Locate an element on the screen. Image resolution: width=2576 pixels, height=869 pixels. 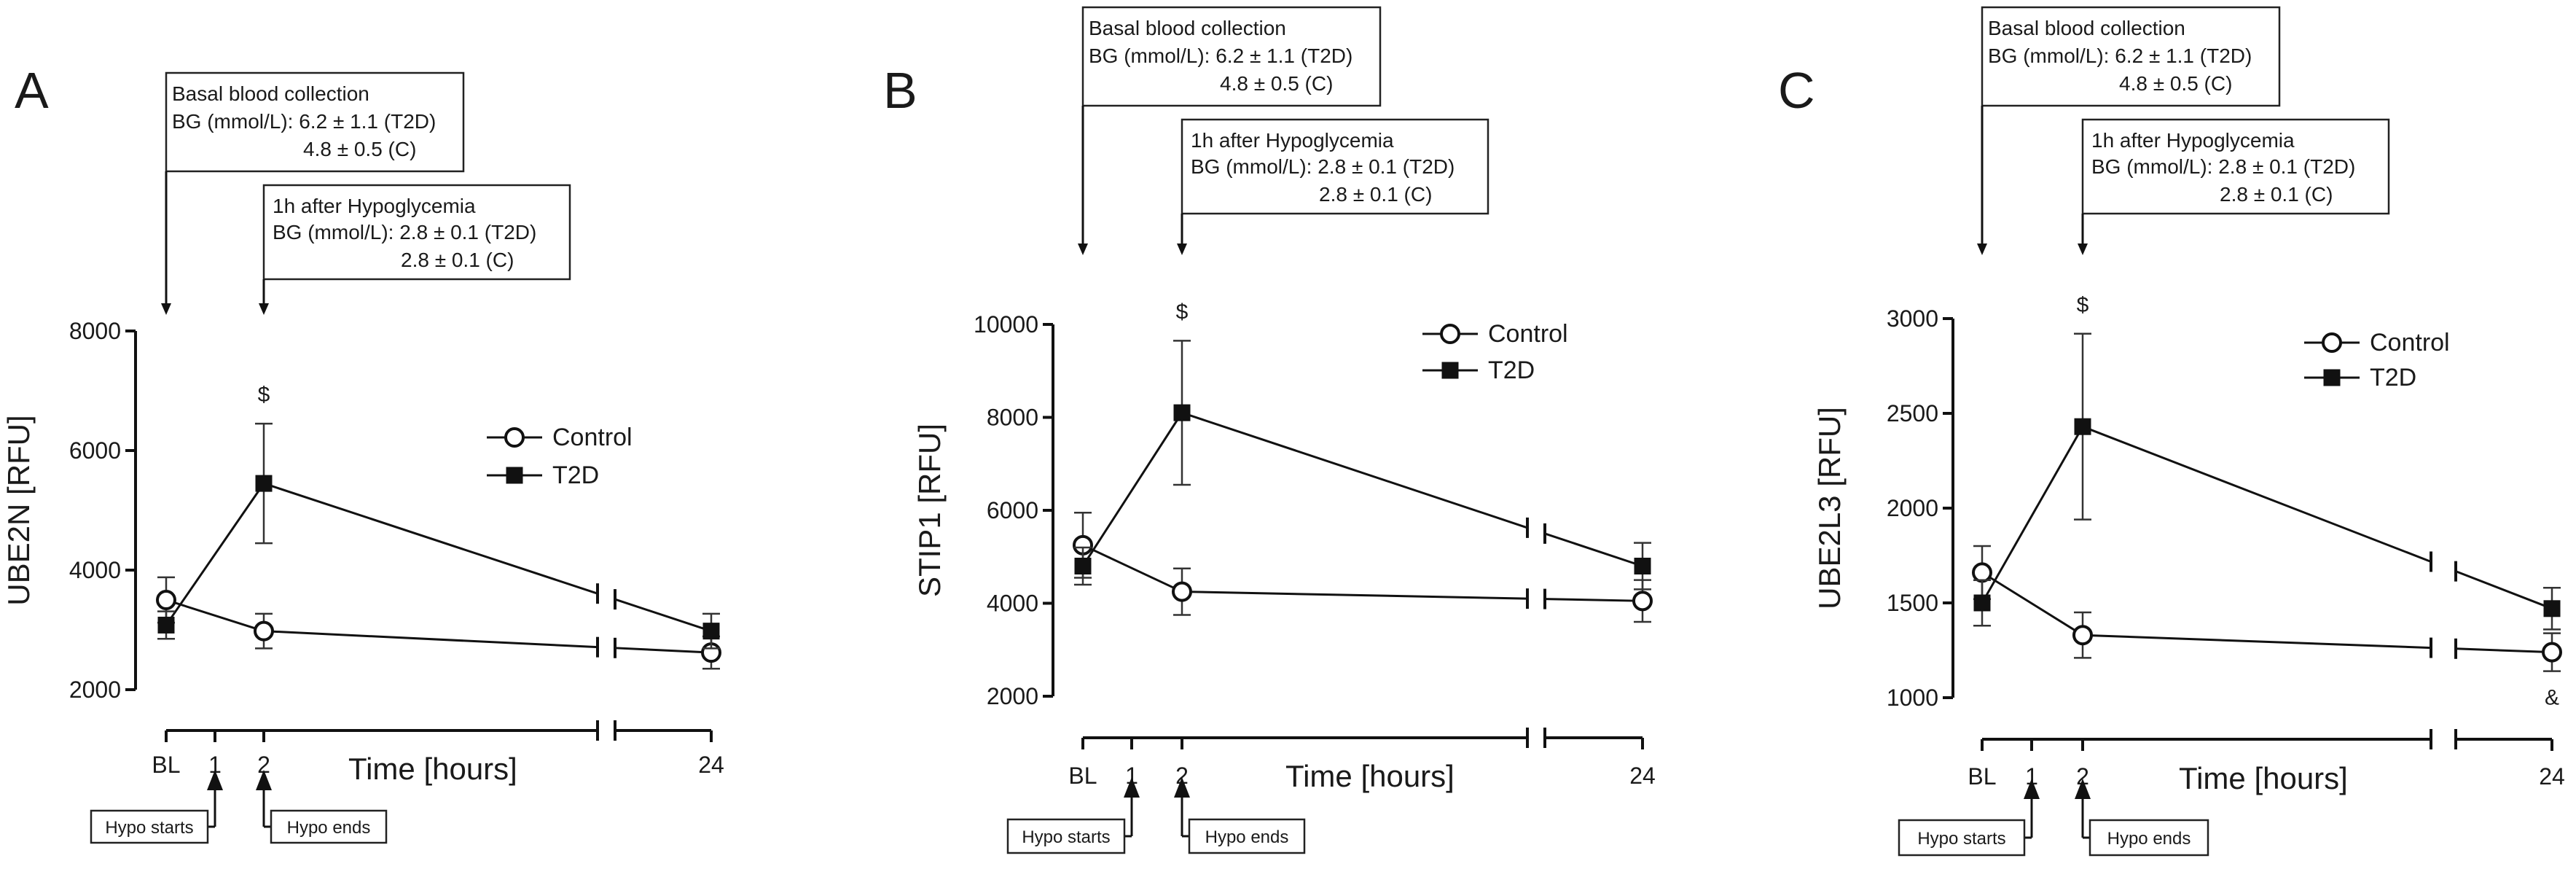
y-axis-label: UBE2N [RFU] is located at coordinates (18, 510).